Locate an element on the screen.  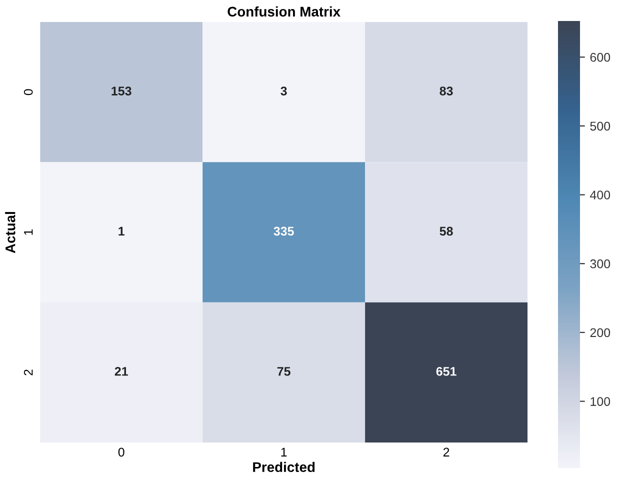
data-label: 75 is located at coordinates (283, 371).